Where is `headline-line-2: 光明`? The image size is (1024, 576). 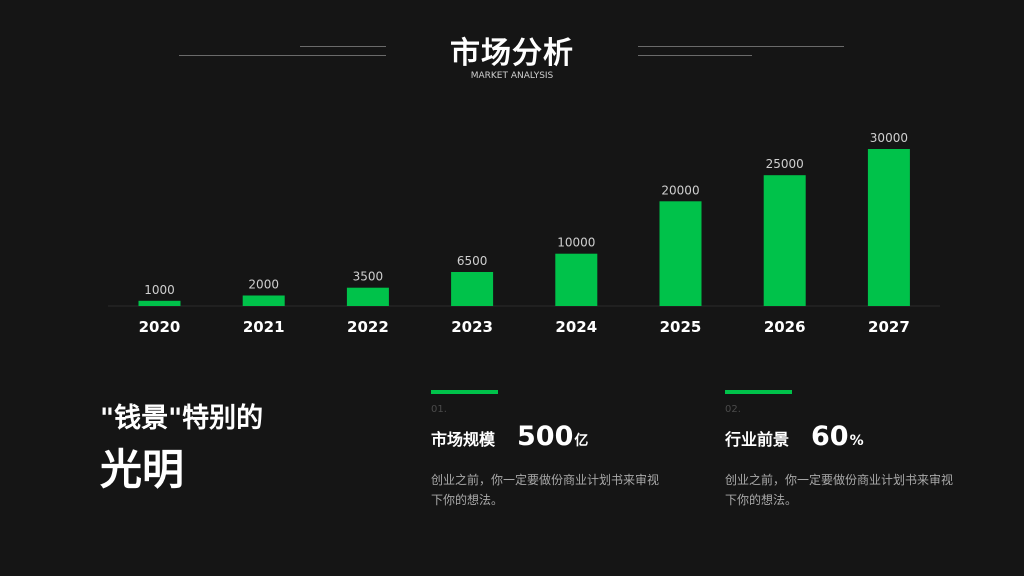 headline-line-2: 光明 is located at coordinates (142, 469).